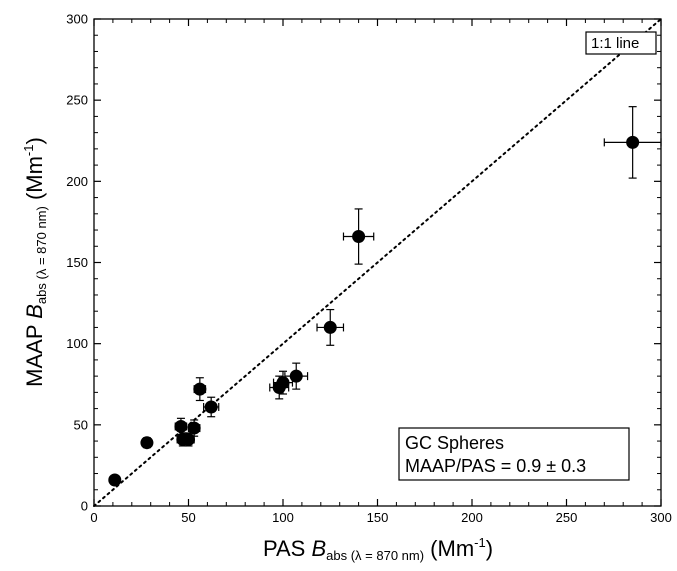  I want to click on y-tick-label: 250, so click(77, 100).